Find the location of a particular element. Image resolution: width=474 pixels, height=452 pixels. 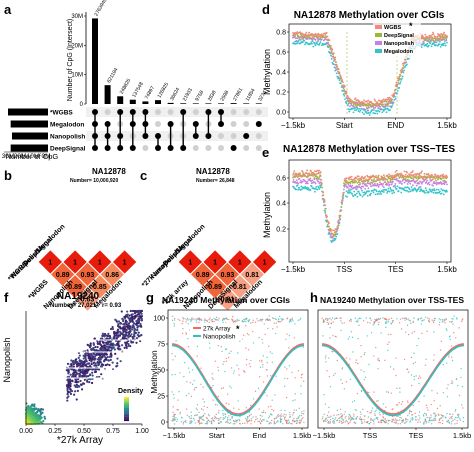

corr-col-label: *WGBS is located at coordinates (39, 290).